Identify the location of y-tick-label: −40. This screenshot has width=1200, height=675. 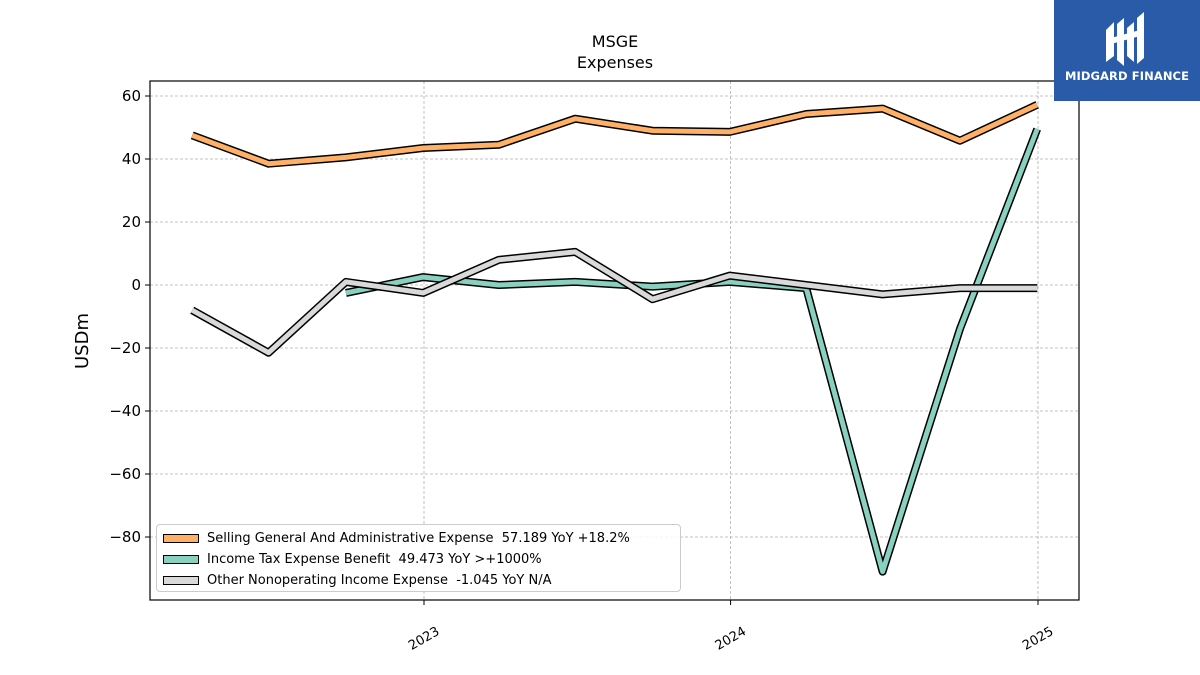
(125, 411).